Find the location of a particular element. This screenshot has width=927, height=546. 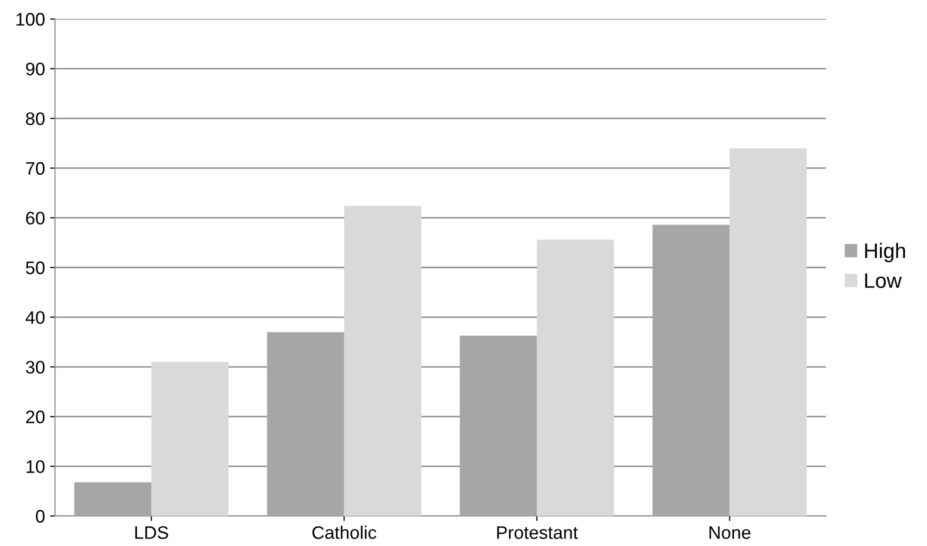

y-tick-label: 50 is located at coordinates (35, 267).